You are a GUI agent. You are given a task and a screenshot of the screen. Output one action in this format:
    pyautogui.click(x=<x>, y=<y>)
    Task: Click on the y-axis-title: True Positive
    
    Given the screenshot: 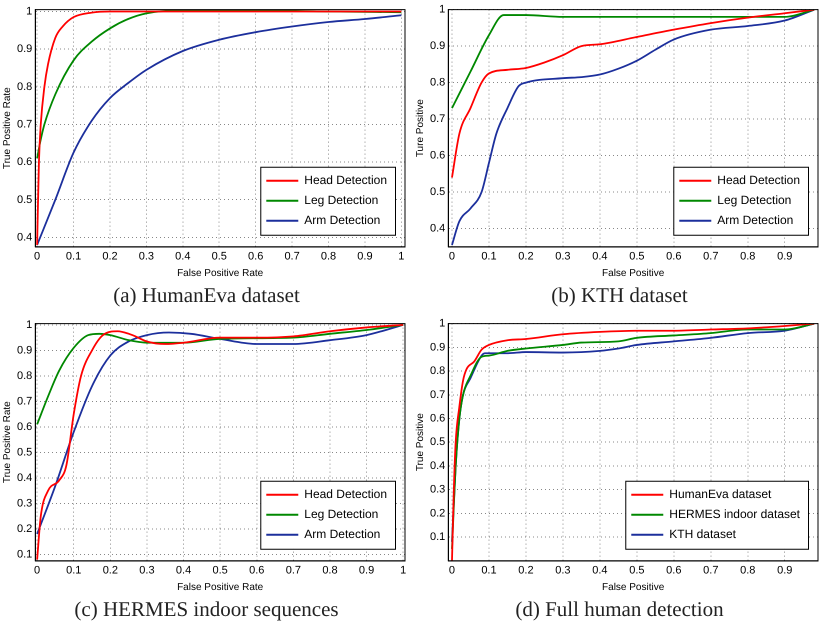 What is the action you would take?
    pyautogui.click(x=420, y=442)
    